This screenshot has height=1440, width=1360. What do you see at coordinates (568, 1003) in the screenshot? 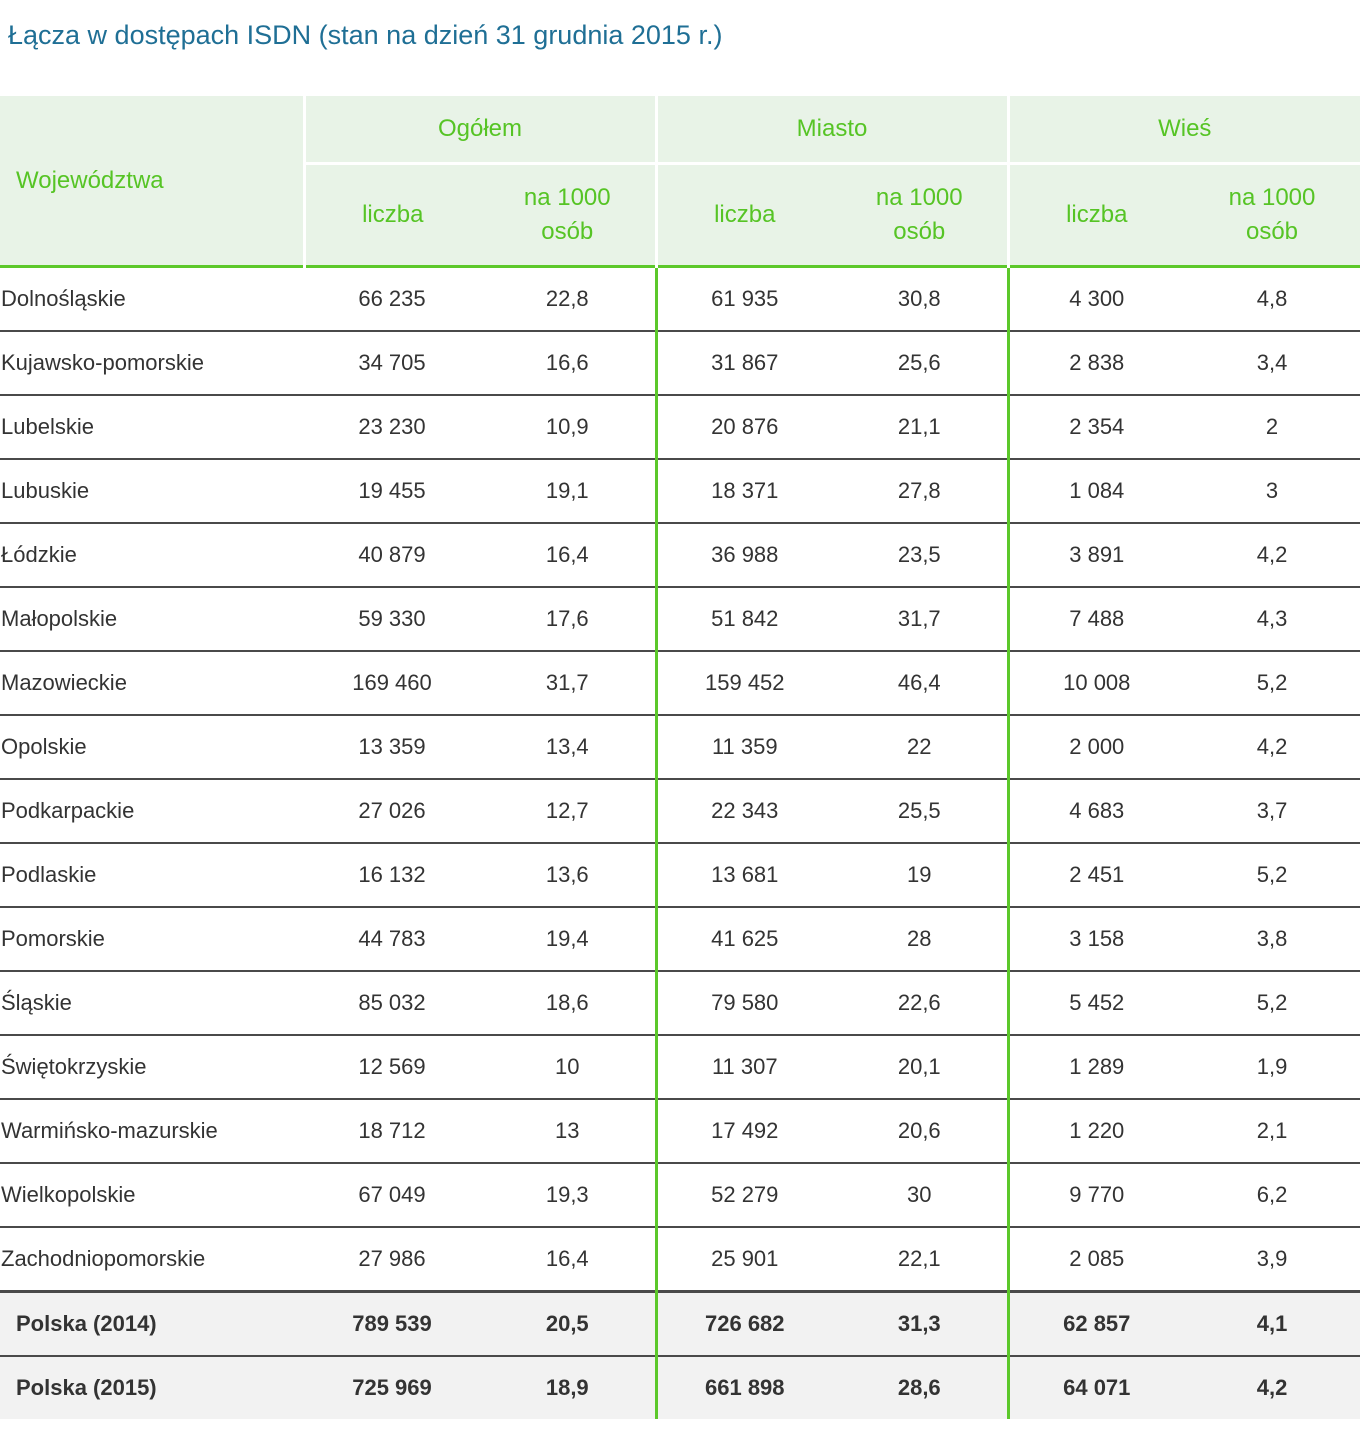
I see `ogolem-per1000: 18,6` at bounding box center [568, 1003].